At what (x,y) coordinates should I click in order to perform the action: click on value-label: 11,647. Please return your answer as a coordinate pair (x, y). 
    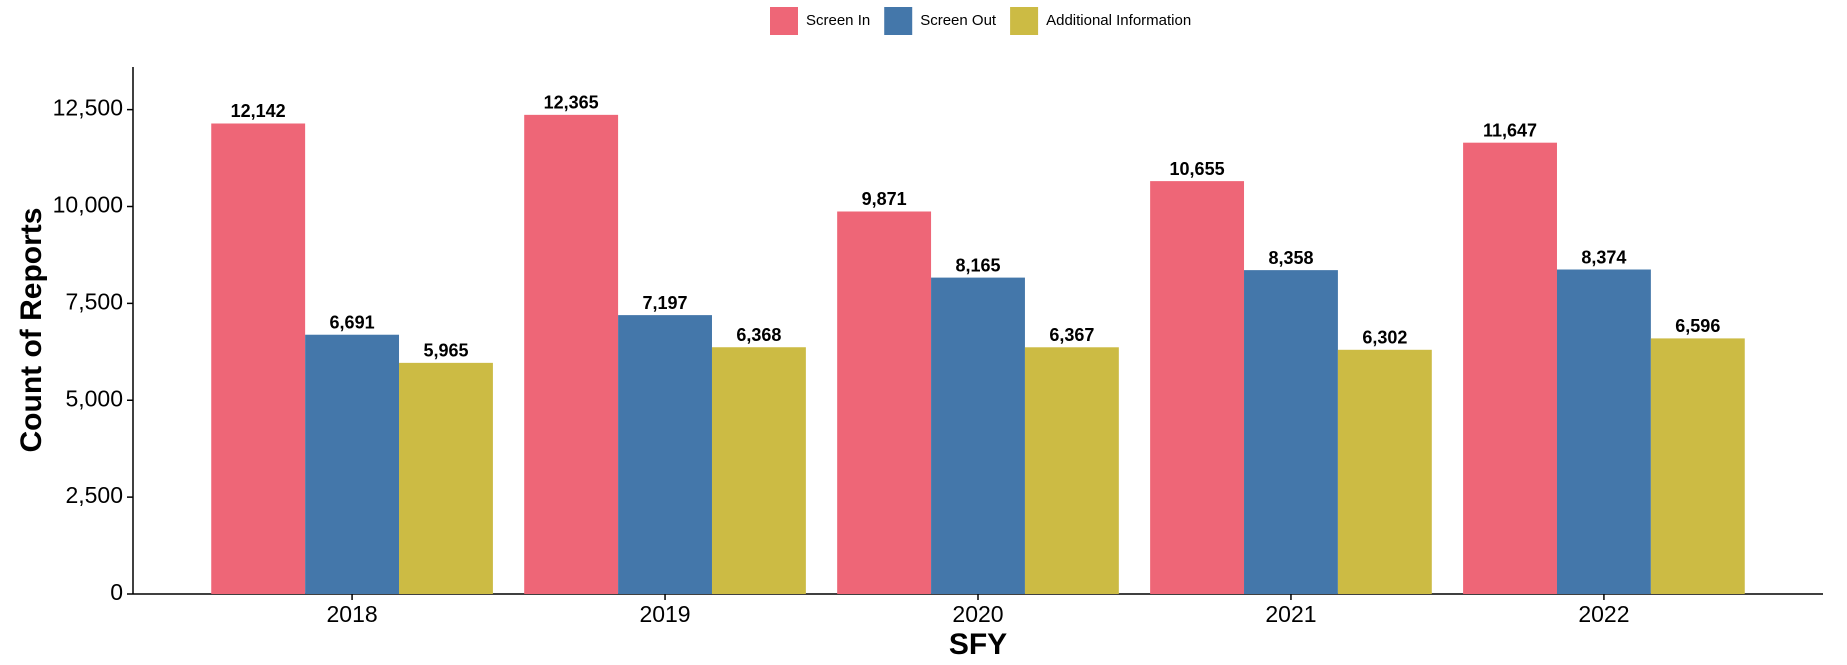
    Looking at the image, I should click on (1510, 130).